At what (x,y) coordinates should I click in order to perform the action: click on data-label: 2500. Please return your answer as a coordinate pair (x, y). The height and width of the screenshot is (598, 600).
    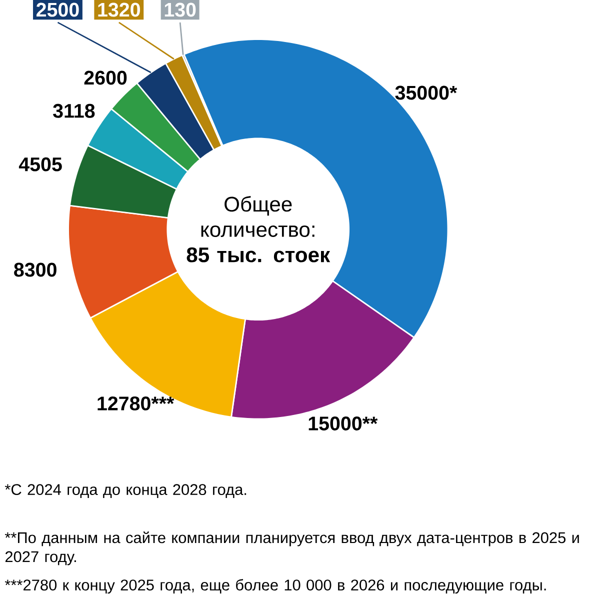
    Looking at the image, I should click on (57, 9).